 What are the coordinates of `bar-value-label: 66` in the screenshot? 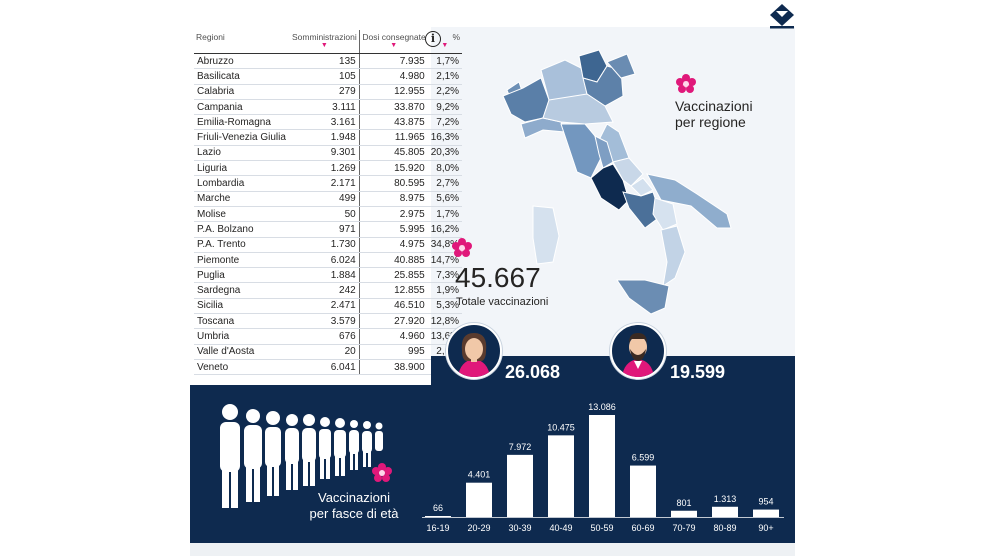 It's located at (438, 508).